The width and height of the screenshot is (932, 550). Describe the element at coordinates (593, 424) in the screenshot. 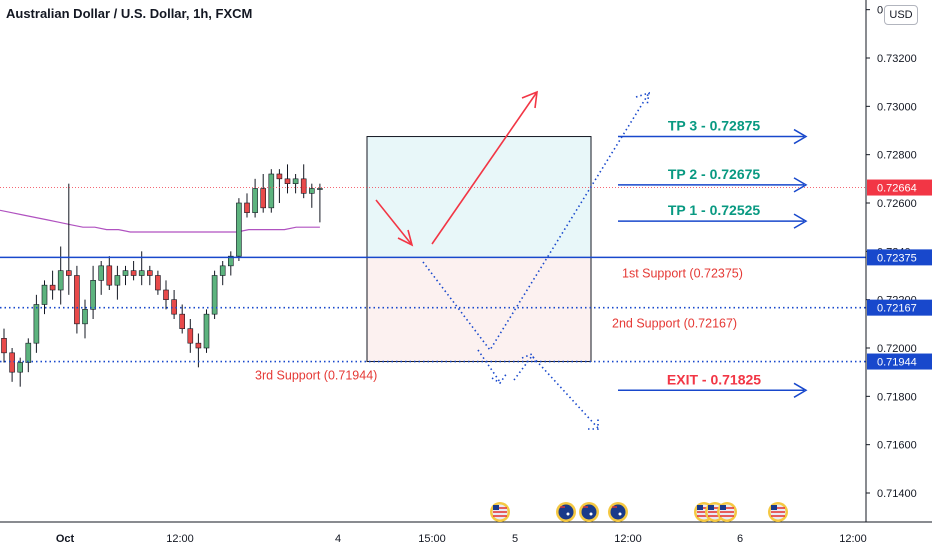

I see `dotted-path-b2-head` at that location.